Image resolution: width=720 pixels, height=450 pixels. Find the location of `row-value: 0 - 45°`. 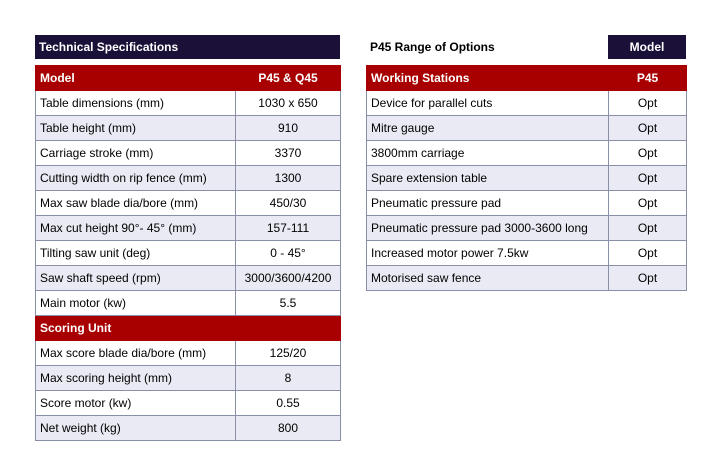

row-value: 0 - 45° is located at coordinates (288, 253).